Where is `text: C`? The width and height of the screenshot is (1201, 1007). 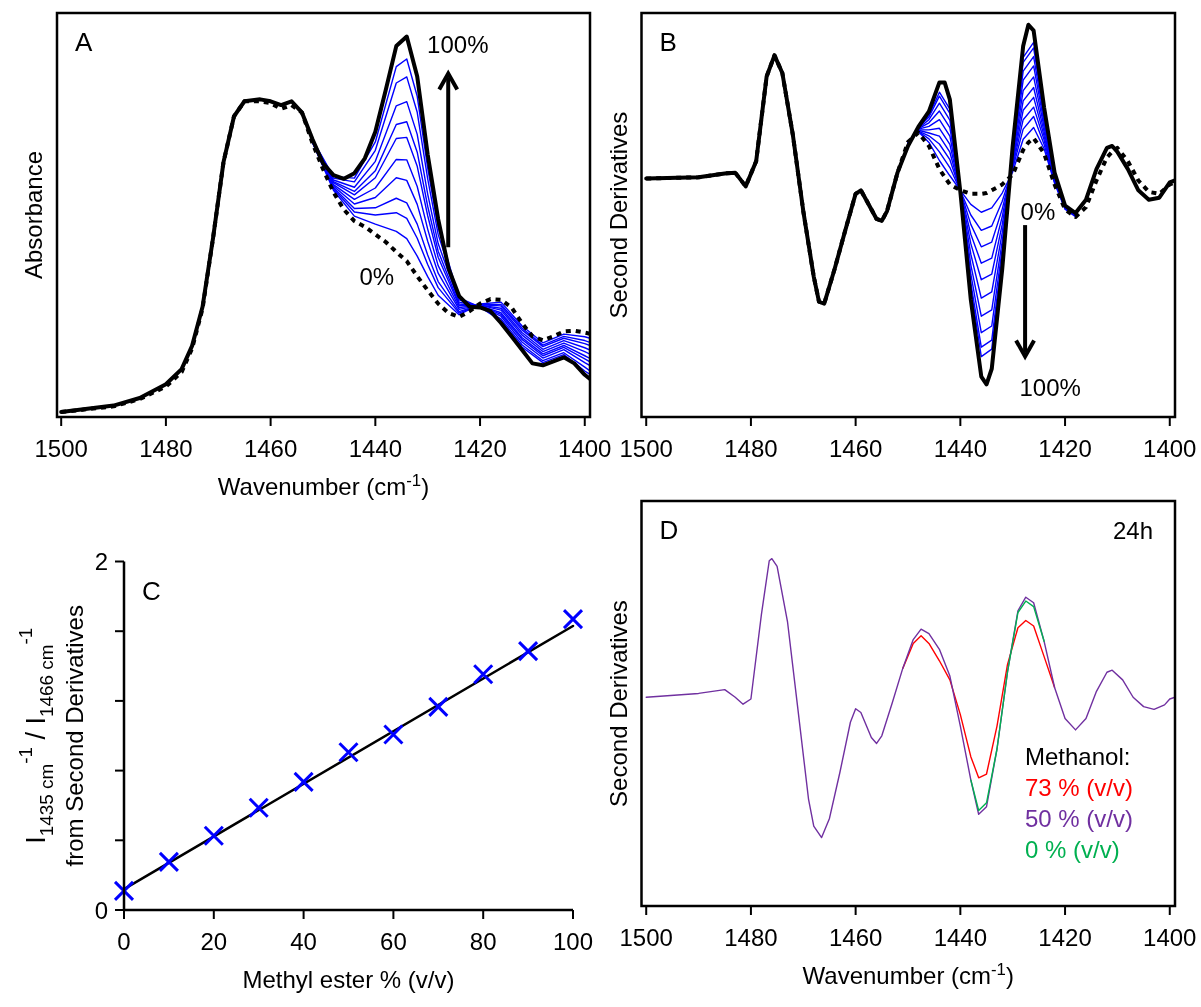
text: C is located at coordinates (151, 590).